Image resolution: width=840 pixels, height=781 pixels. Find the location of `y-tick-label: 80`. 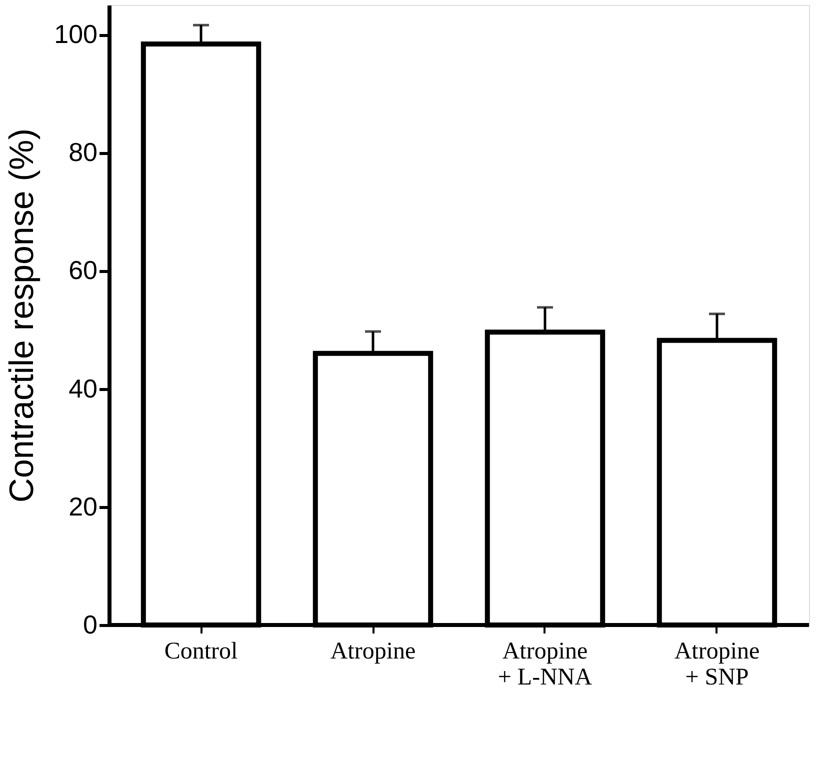

y-tick-label: 80 is located at coordinates (83, 152).